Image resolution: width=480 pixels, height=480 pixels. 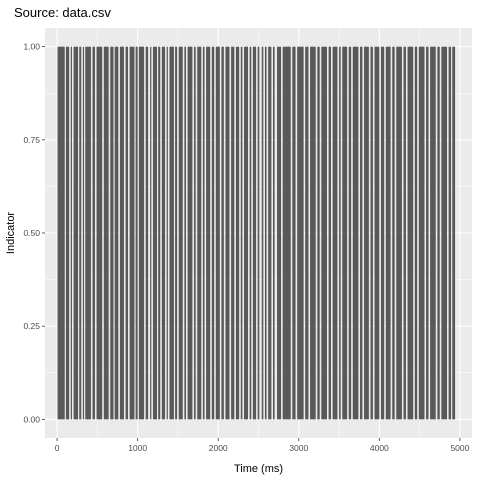 I want to click on y-axis-title: Indicator, so click(x=11, y=233).